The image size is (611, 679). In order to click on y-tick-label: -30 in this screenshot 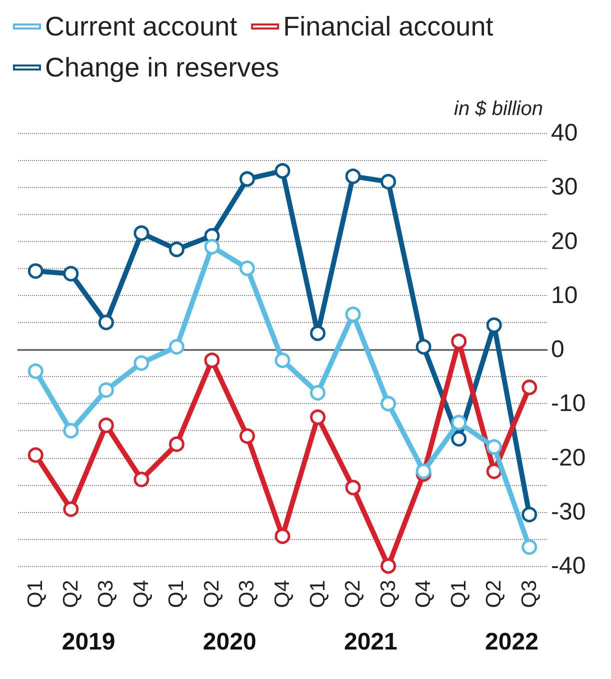, I will do `click(568, 512)`.